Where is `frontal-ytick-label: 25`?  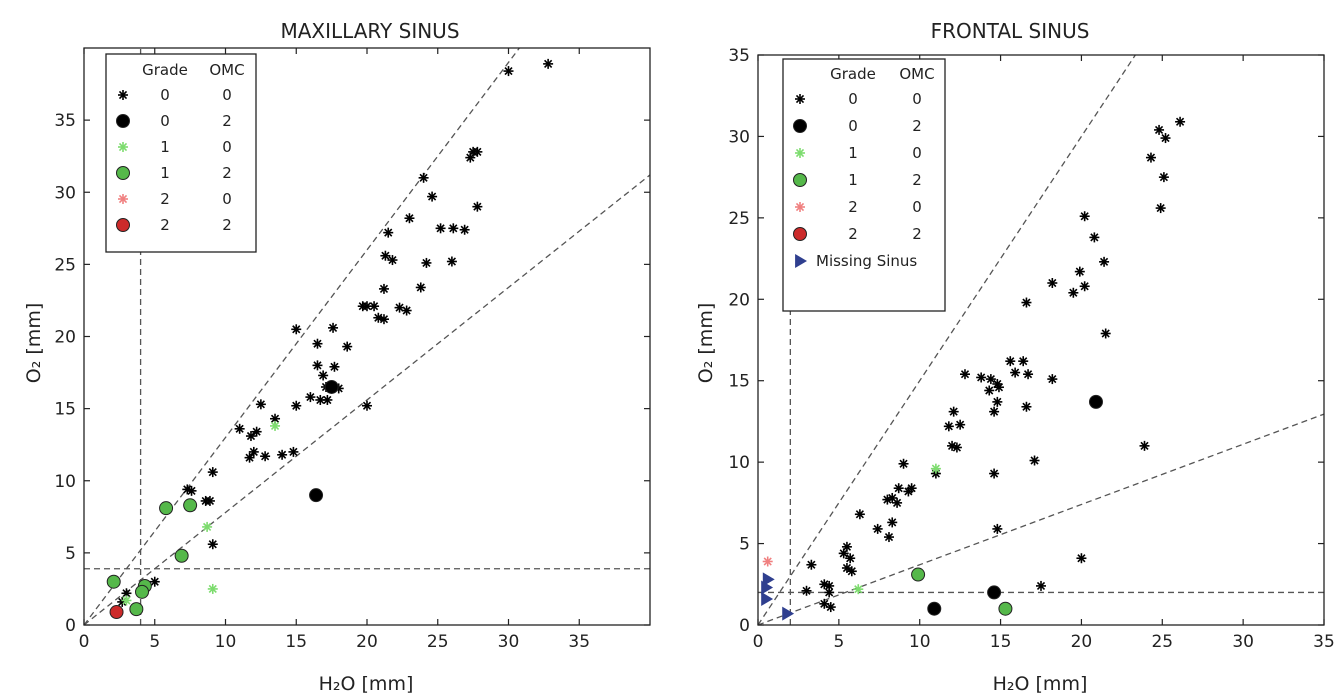 frontal-ytick-label: 25 is located at coordinates (739, 219).